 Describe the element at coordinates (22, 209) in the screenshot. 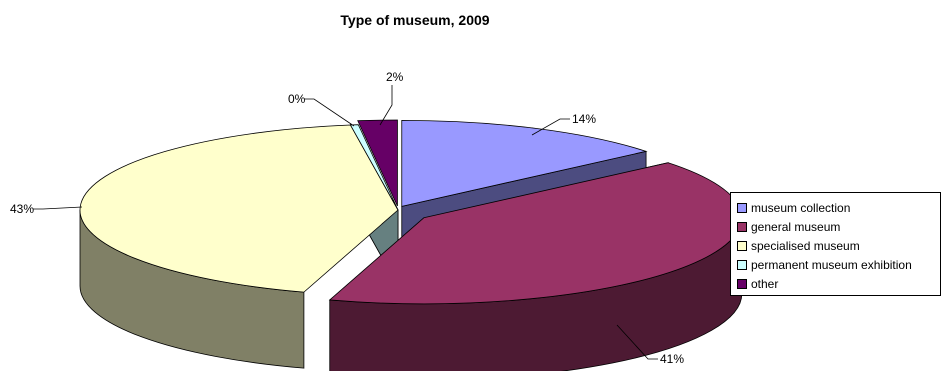

I see `slice-value-label: 43%` at that location.